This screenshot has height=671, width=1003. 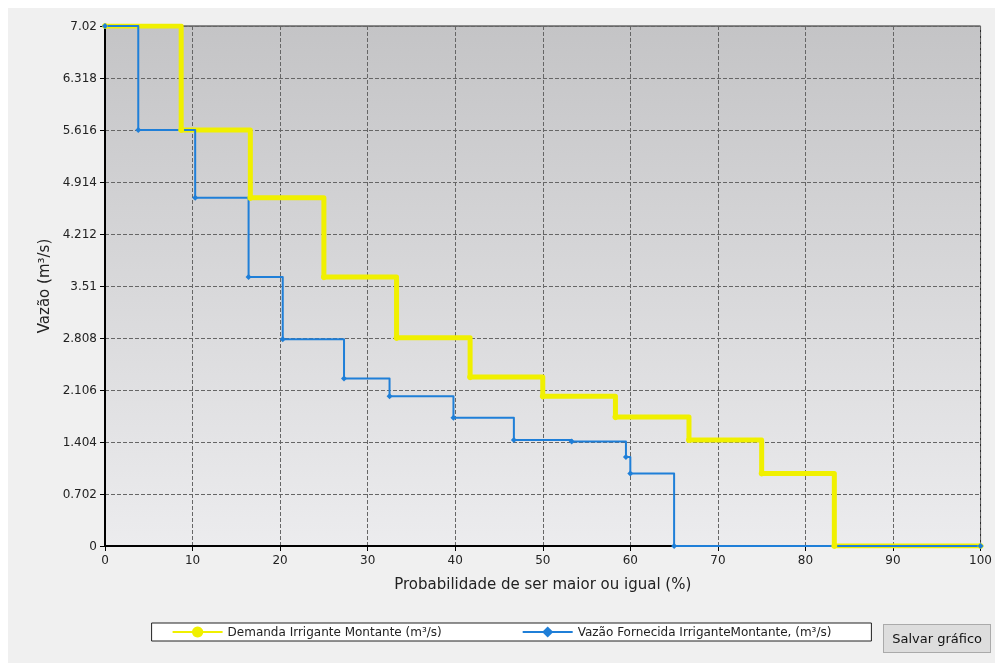 What do you see at coordinates (455, 560) in the screenshot?
I see `x-tick-label: 40` at bounding box center [455, 560].